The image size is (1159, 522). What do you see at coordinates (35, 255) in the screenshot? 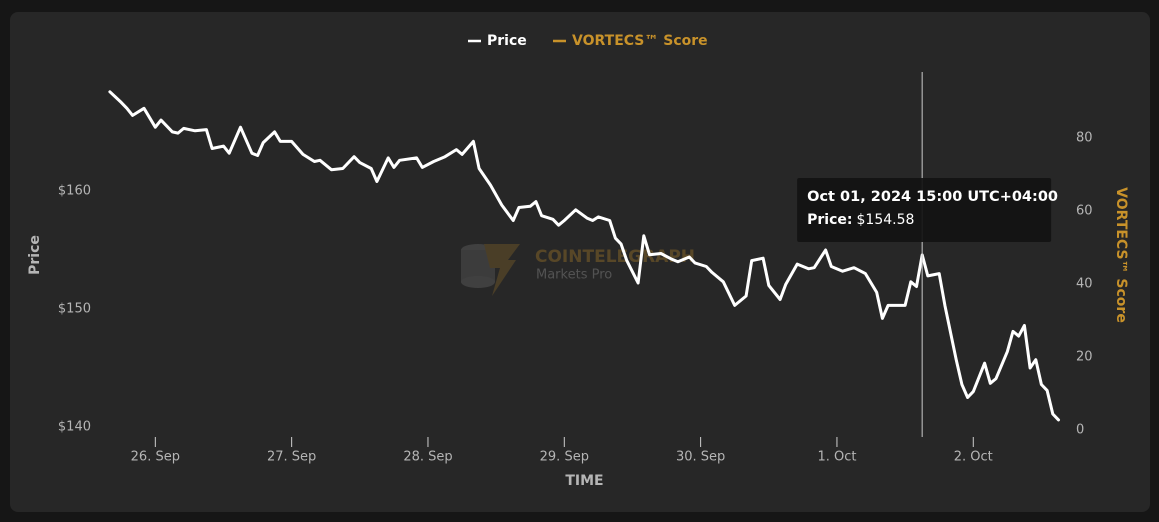
I see `y-axis-title: Price` at bounding box center [35, 255].